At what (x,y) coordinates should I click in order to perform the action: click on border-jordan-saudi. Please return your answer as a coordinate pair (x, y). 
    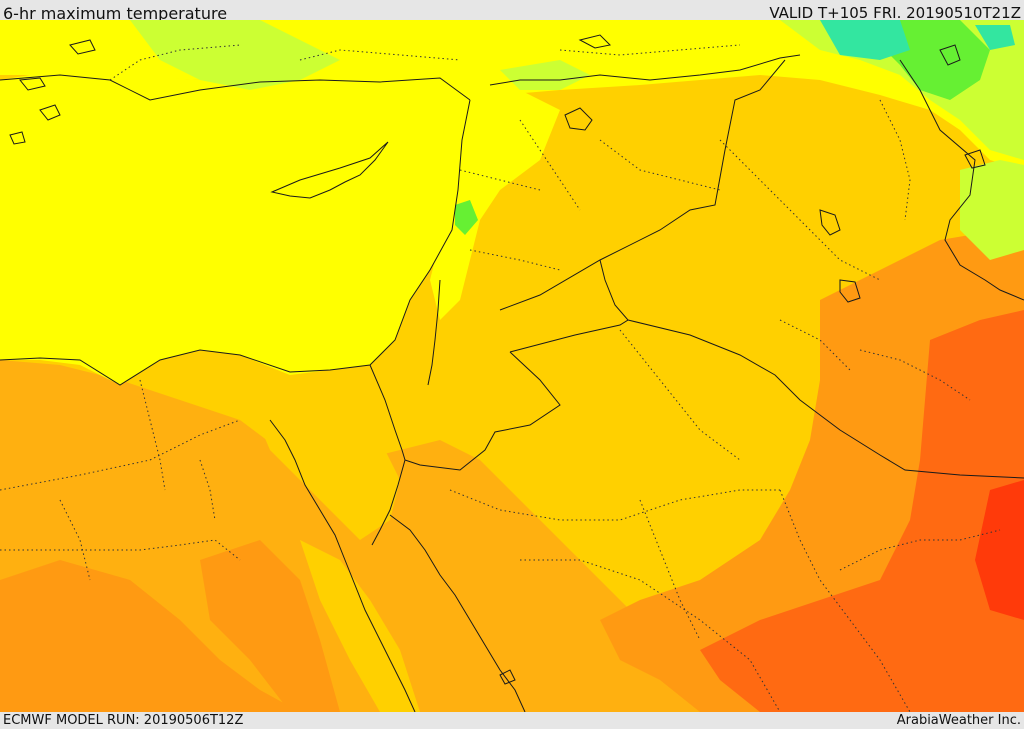
    Looking at the image, I should click on (482, 411).